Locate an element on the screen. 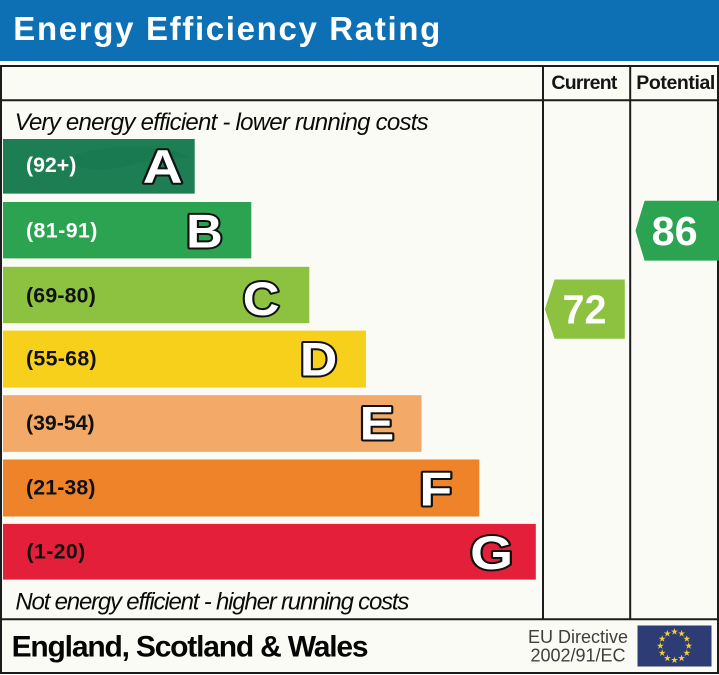  svg-text: (92+) is located at coordinates (51, 165).